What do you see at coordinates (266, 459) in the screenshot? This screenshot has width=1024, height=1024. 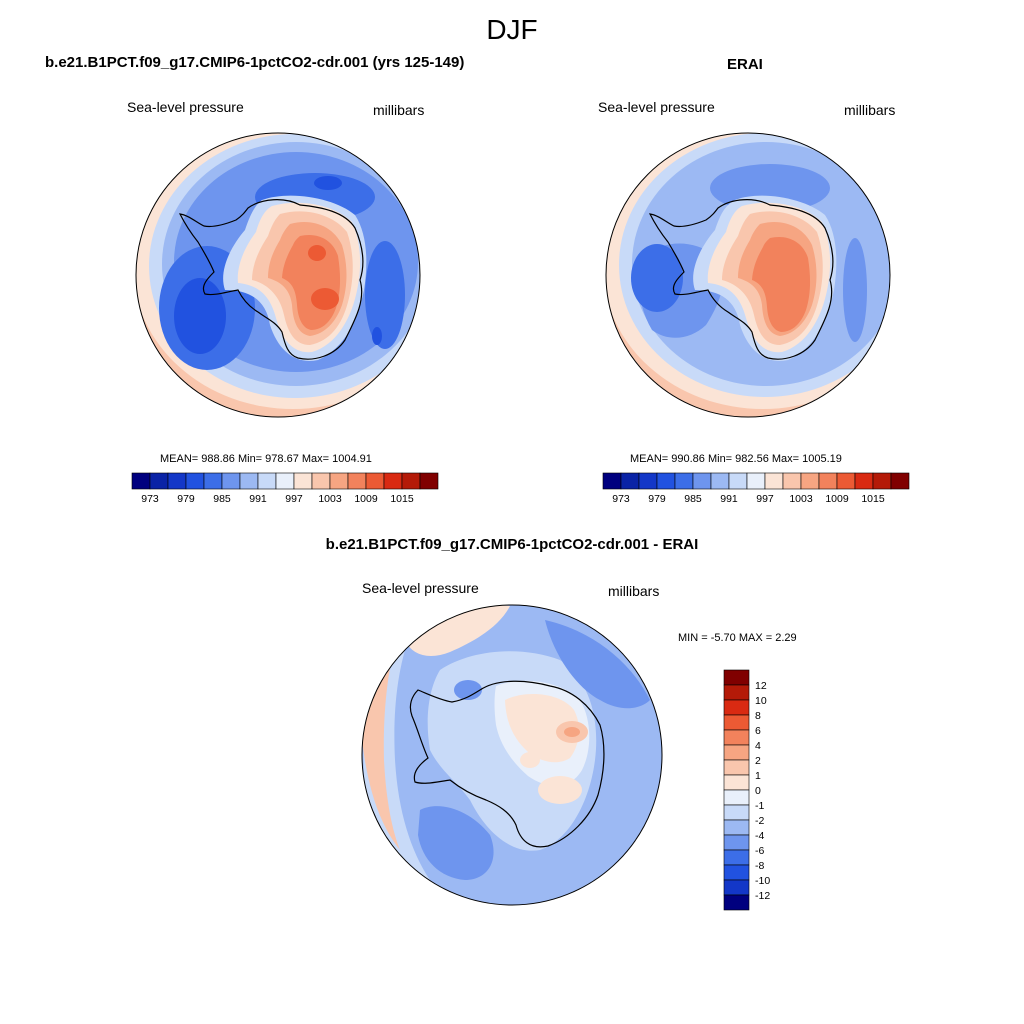 I see `panel-1-stats: MEAN= 988.86 Min= 978.67 Max= 1004.91` at bounding box center [266, 459].